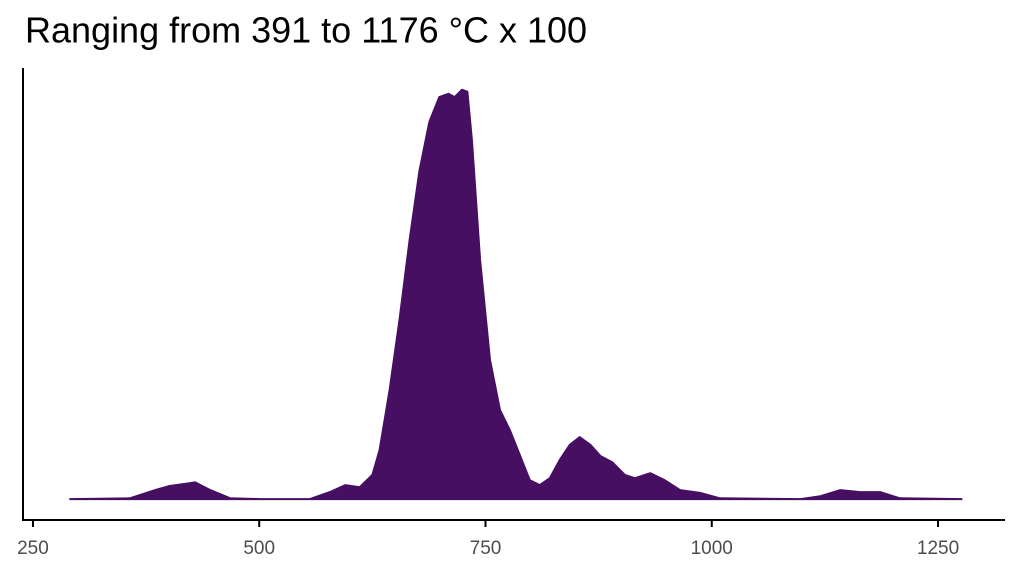 The width and height of the screenshot is (1024, 576). I want to click on x-tick-label: 500, so click(259, 548).